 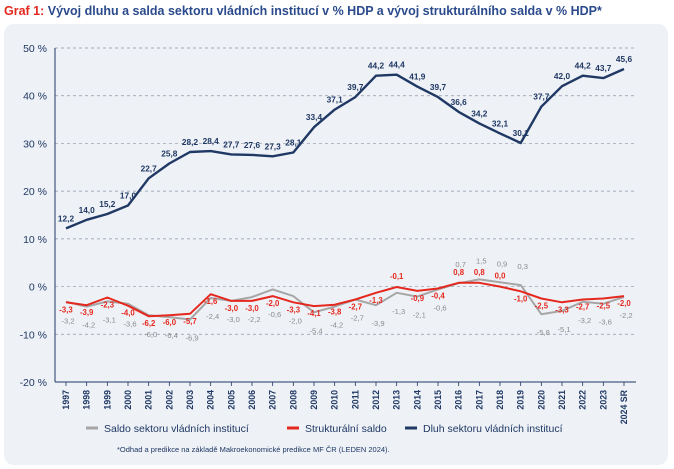 What do you see at coordinates (419, 315) in the screenshot?
I see `balance-data-label: -2,1` at bounding box center [419, 315].